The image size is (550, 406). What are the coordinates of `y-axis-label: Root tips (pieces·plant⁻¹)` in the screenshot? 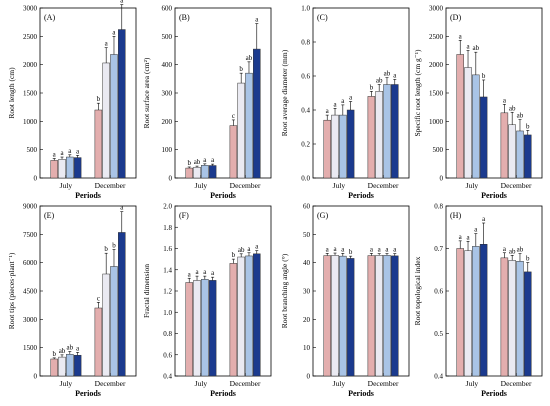 It's located at (11, 290).